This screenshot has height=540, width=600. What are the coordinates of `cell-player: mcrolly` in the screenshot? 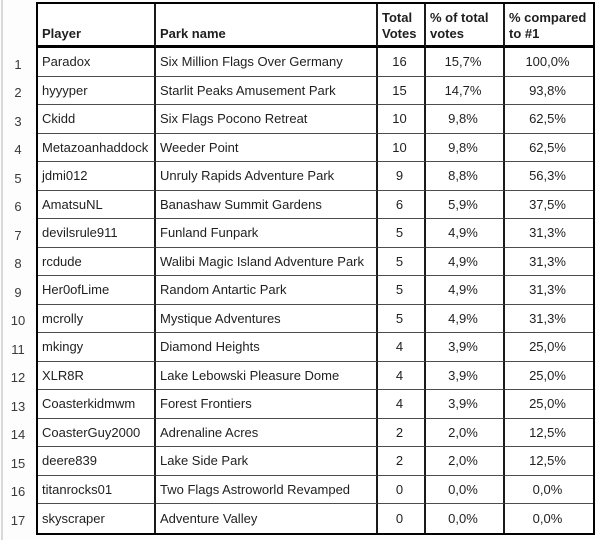 It's located at (97, 318).